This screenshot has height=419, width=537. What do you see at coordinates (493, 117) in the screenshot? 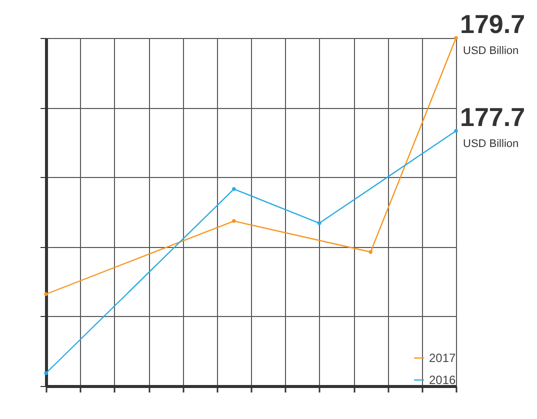
I see `text: 177.7` at bounding box center [493, 117].